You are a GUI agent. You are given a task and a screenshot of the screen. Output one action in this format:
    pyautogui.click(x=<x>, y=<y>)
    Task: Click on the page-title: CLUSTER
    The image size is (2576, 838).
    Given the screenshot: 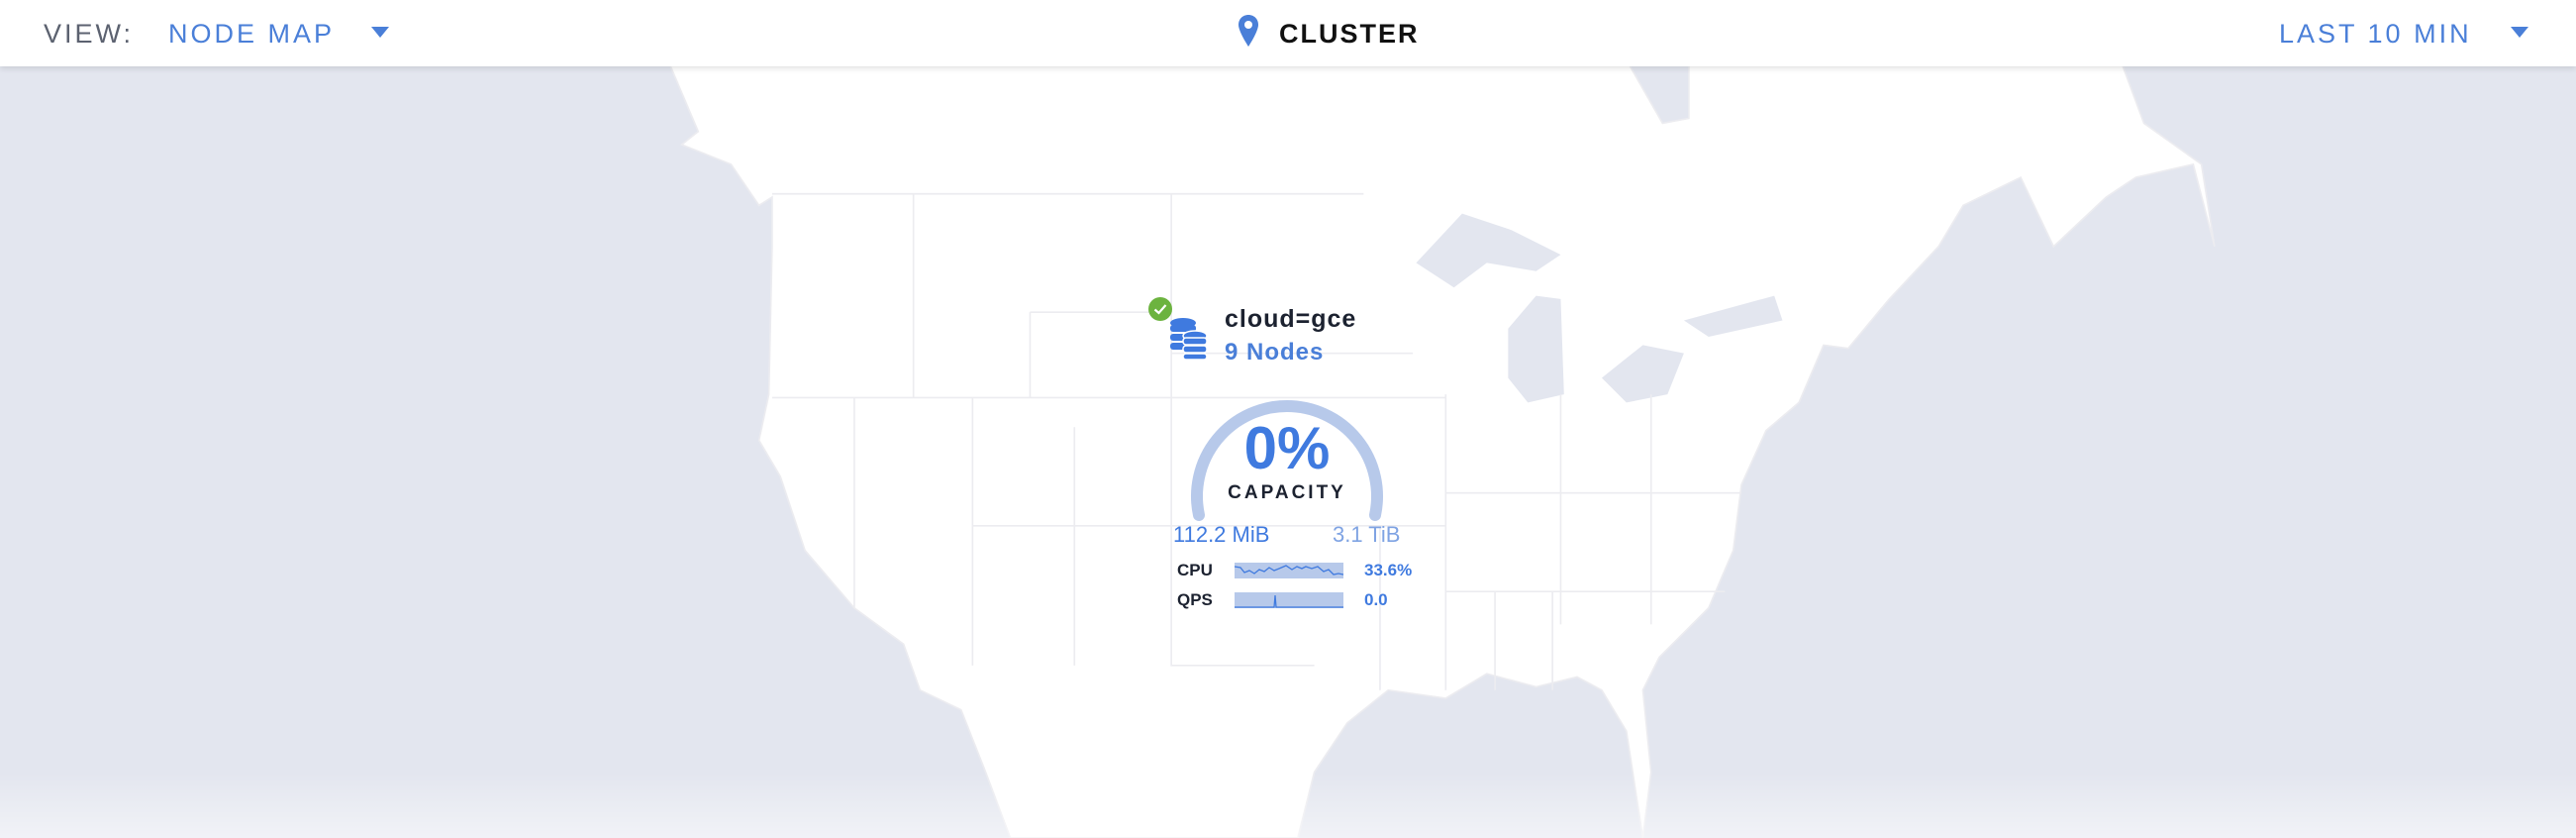 What is the action you would take?
    pyautogui.click(x=1349, y=34)
    